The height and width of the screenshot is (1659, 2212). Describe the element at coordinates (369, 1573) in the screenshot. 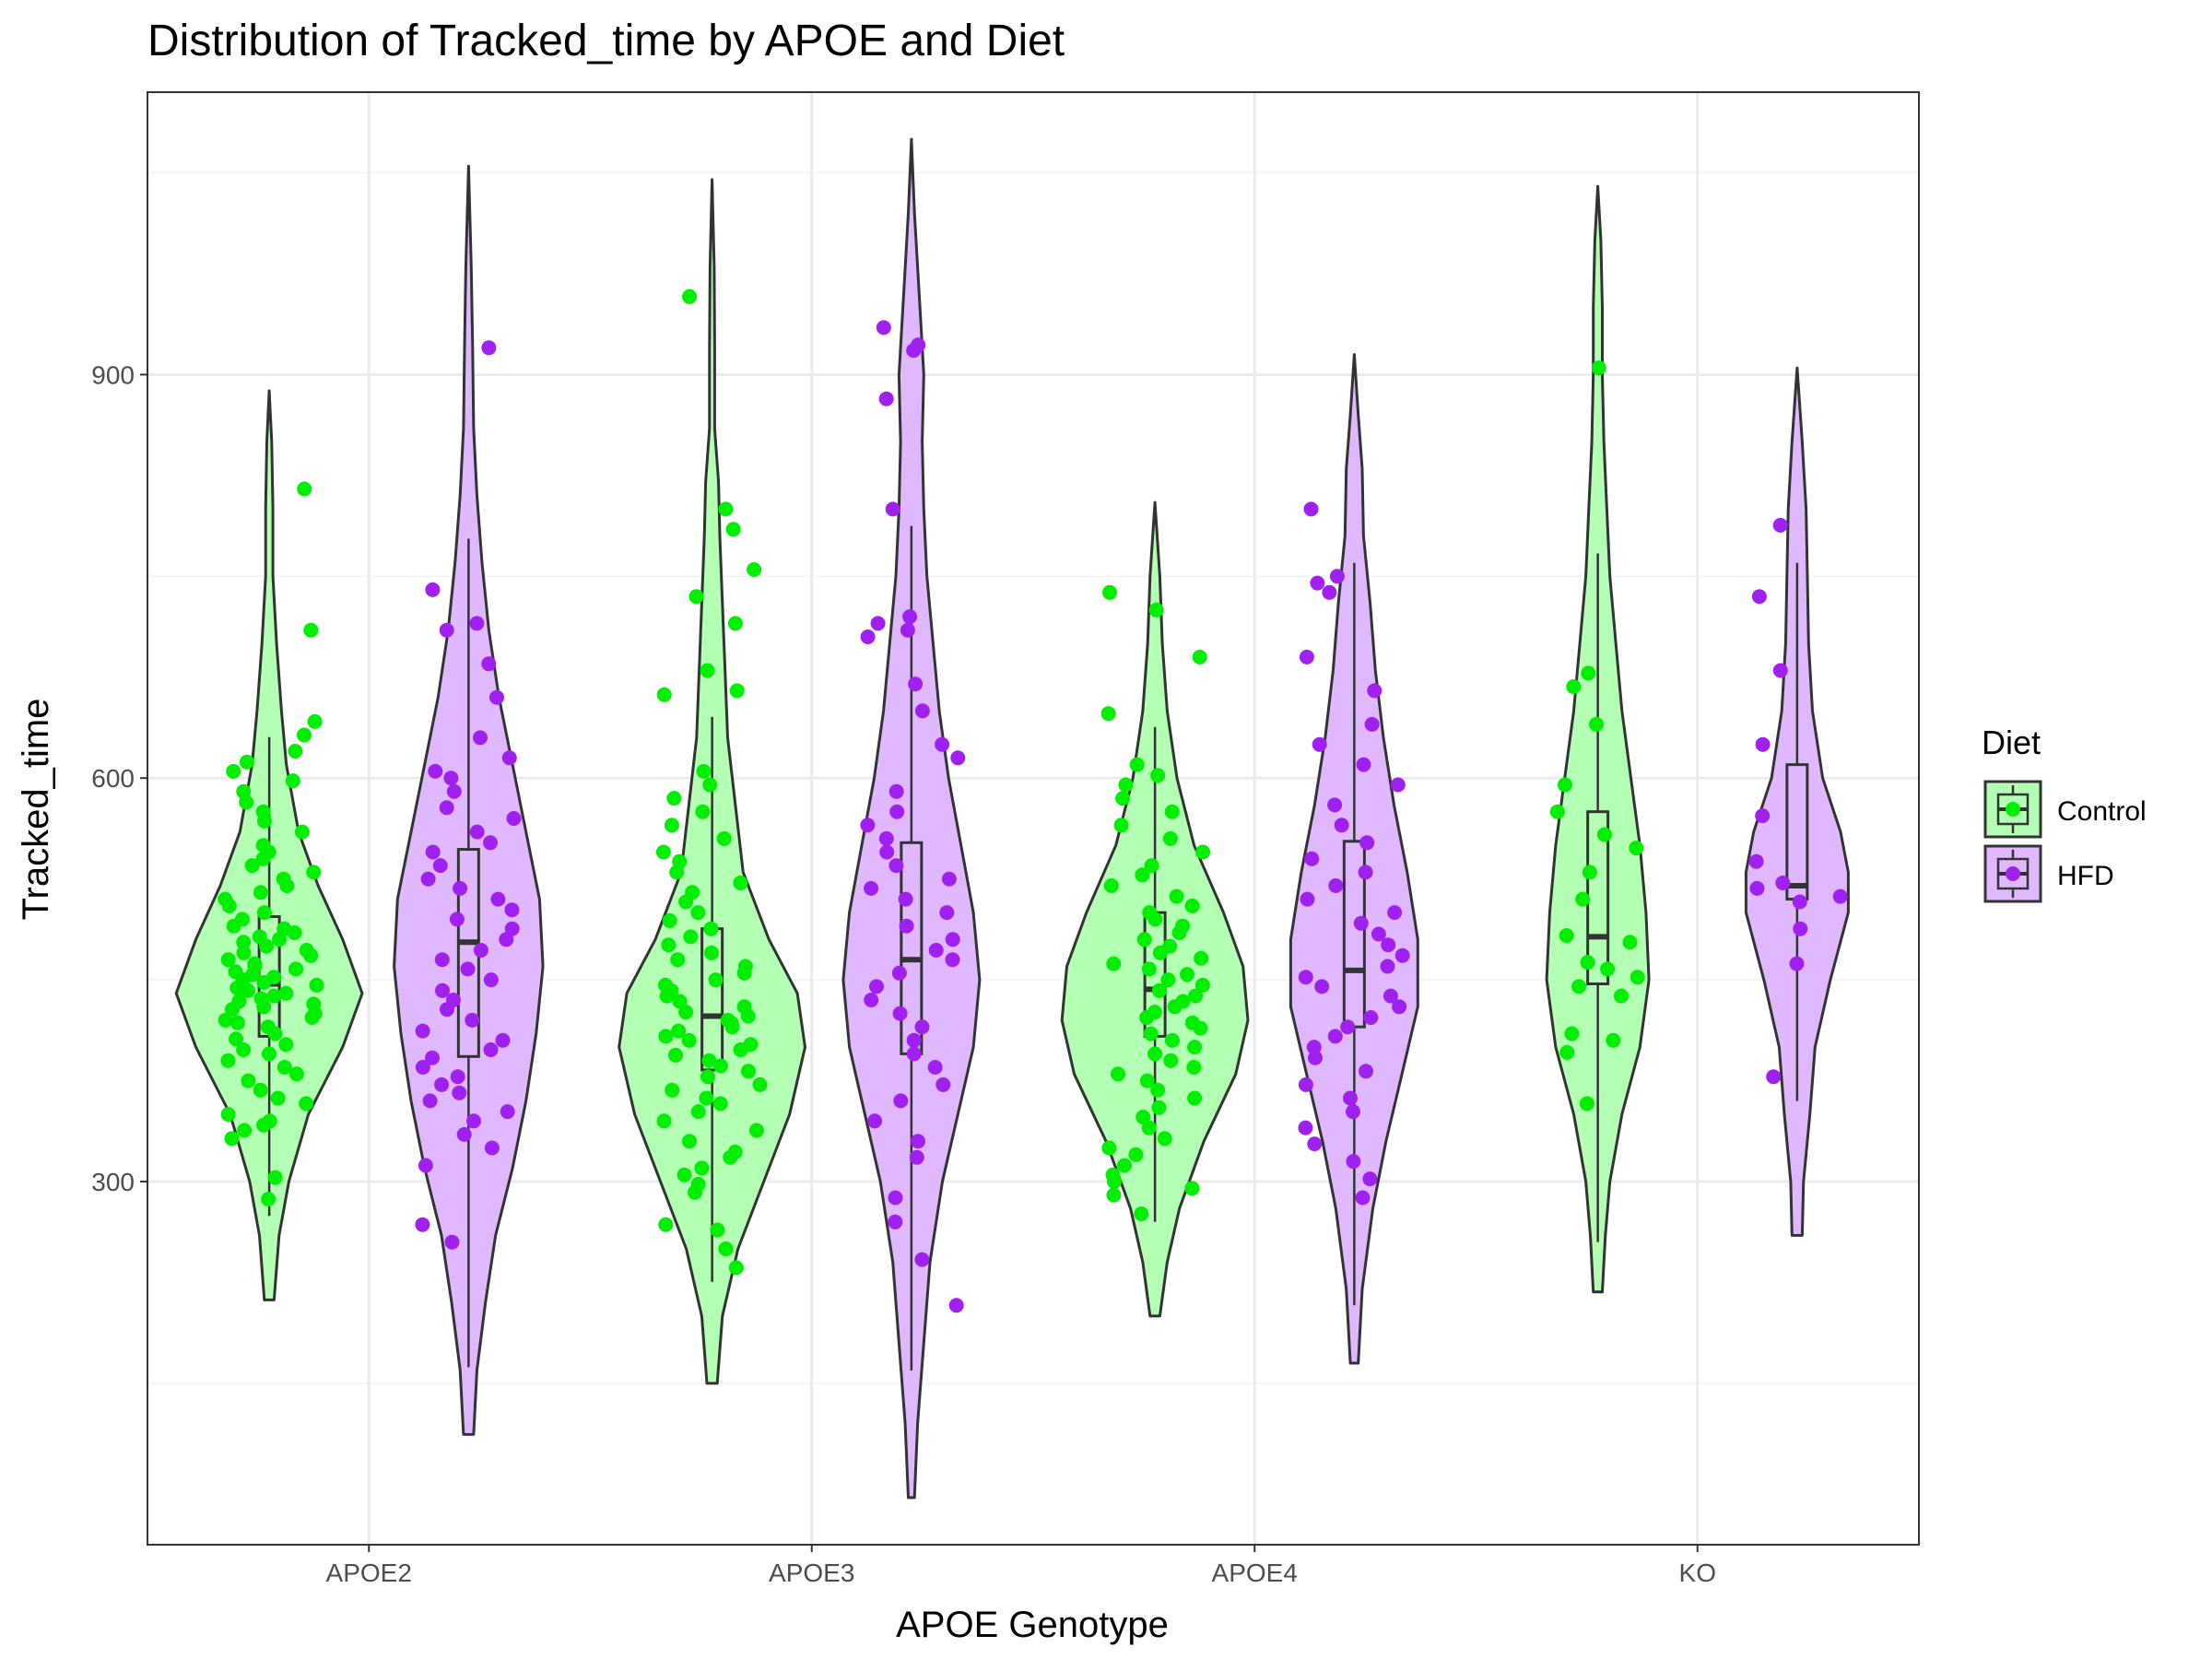

I see `x-tick-label: APOE2` at that location.